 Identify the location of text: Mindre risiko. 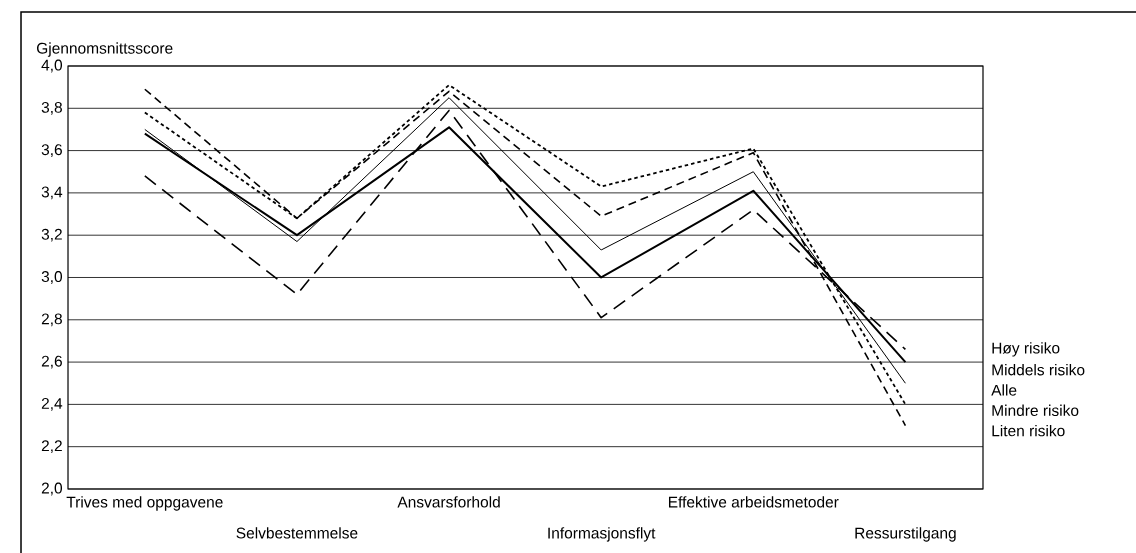
(1035, 410).